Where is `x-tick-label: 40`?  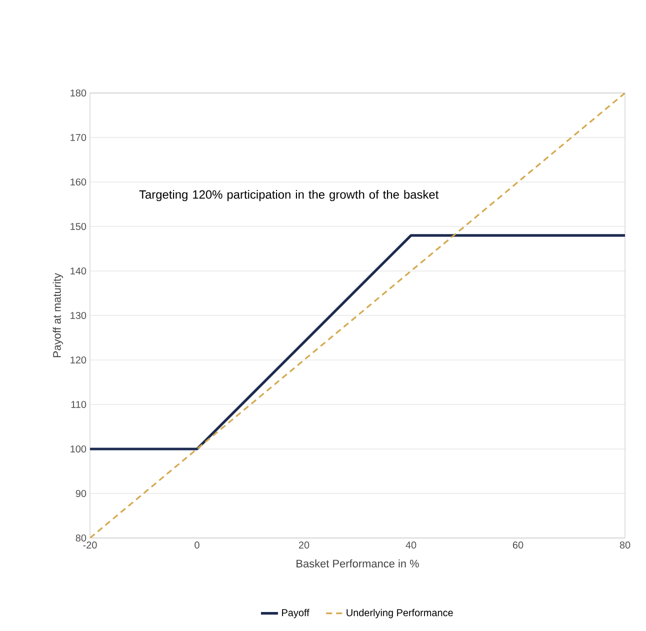 x-tick-label: 40 is located at coordinates (411, 545).